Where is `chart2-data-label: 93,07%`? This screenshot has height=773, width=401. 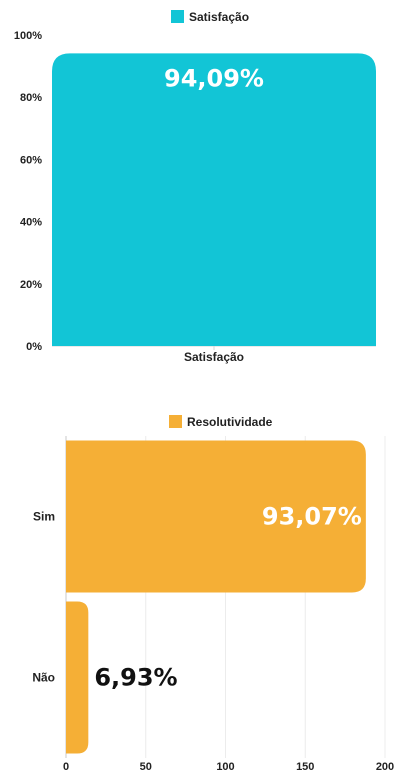
chart2-data-label: 93,07% is located at coordinates (312, 517).